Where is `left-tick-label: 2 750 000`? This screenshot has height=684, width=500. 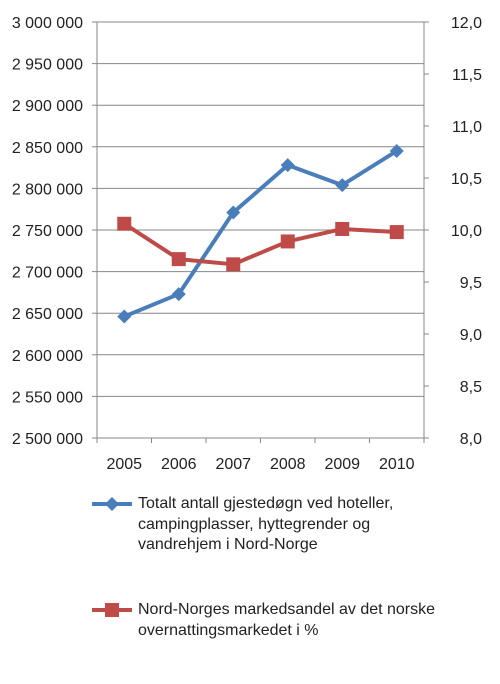
left-tick-label: 2 750 000 is located at coordinates (47, 231).